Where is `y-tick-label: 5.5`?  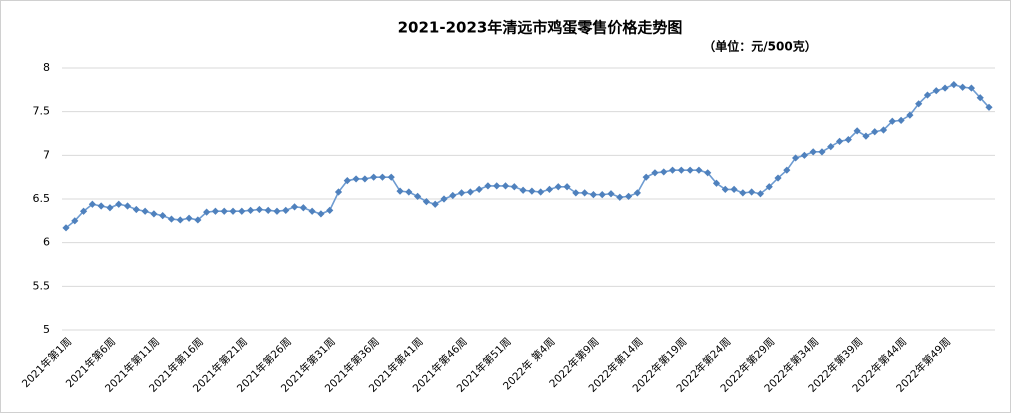
y-tick-label: 5.5 is located at coordinates (42, 285).